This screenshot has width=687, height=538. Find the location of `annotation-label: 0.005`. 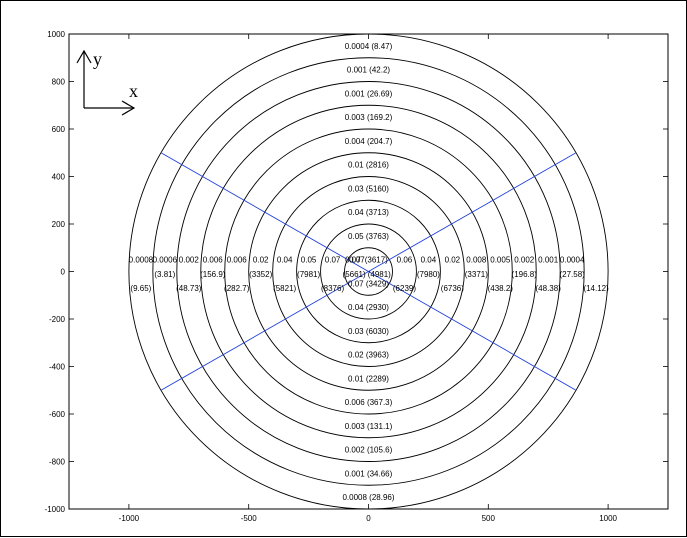

annotation-label: 0.005 is located at coordinates (500, 260).